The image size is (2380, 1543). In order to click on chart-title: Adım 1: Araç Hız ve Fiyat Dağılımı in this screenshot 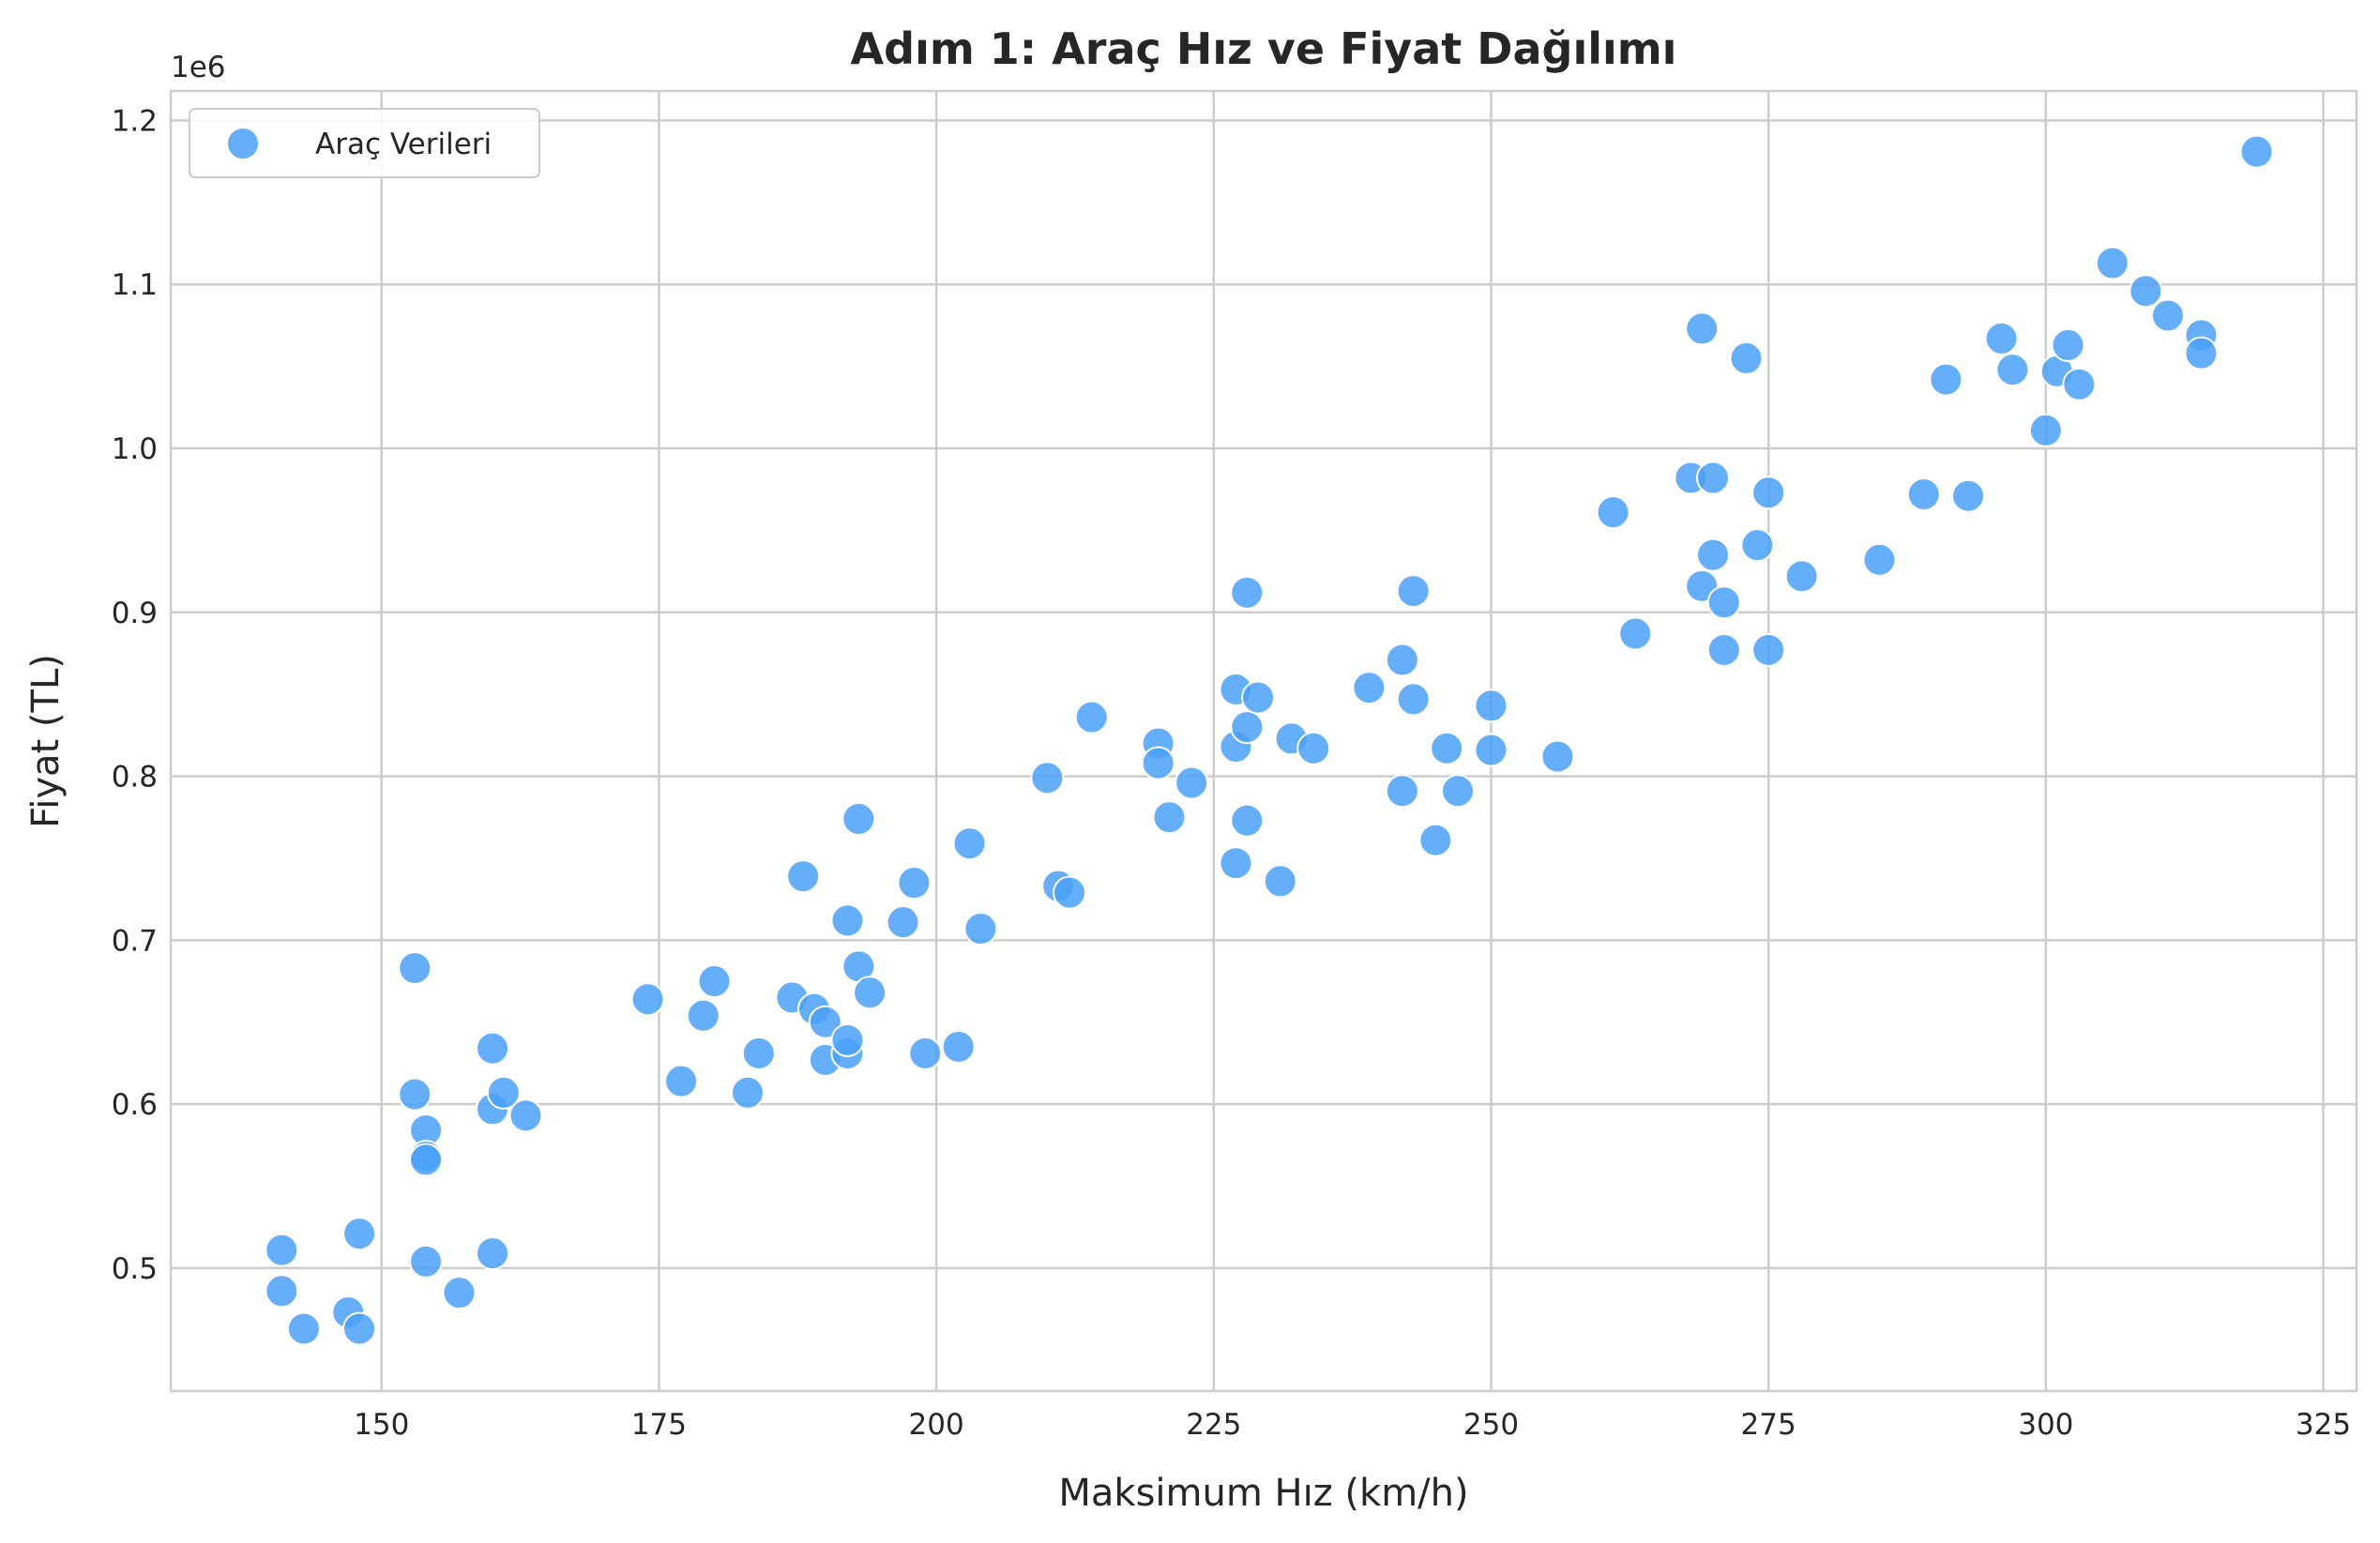, I will do `click(1264, 48)`.